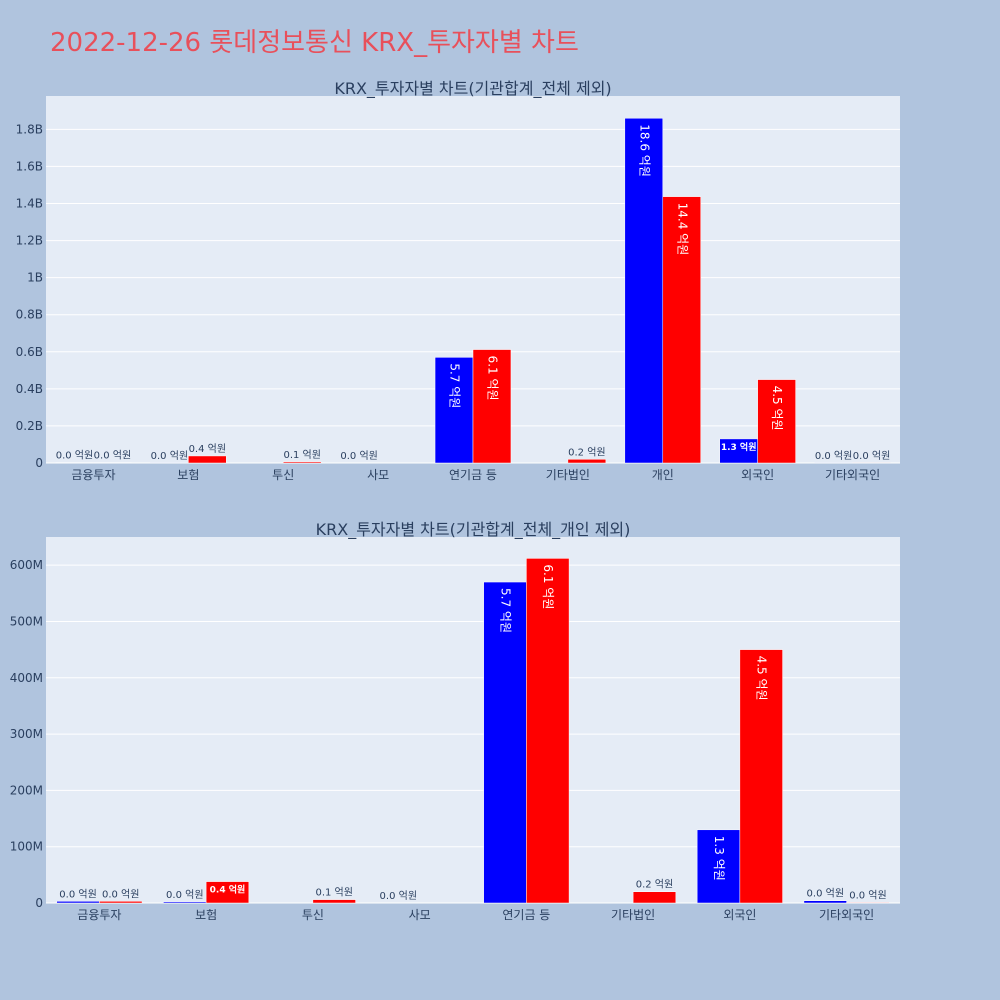 The width and height of the screenshot is (1000, 1000). Describe the element at coordinates (29, 389) in the screenshot. I see `ytick-label: 0.4B` at that location.